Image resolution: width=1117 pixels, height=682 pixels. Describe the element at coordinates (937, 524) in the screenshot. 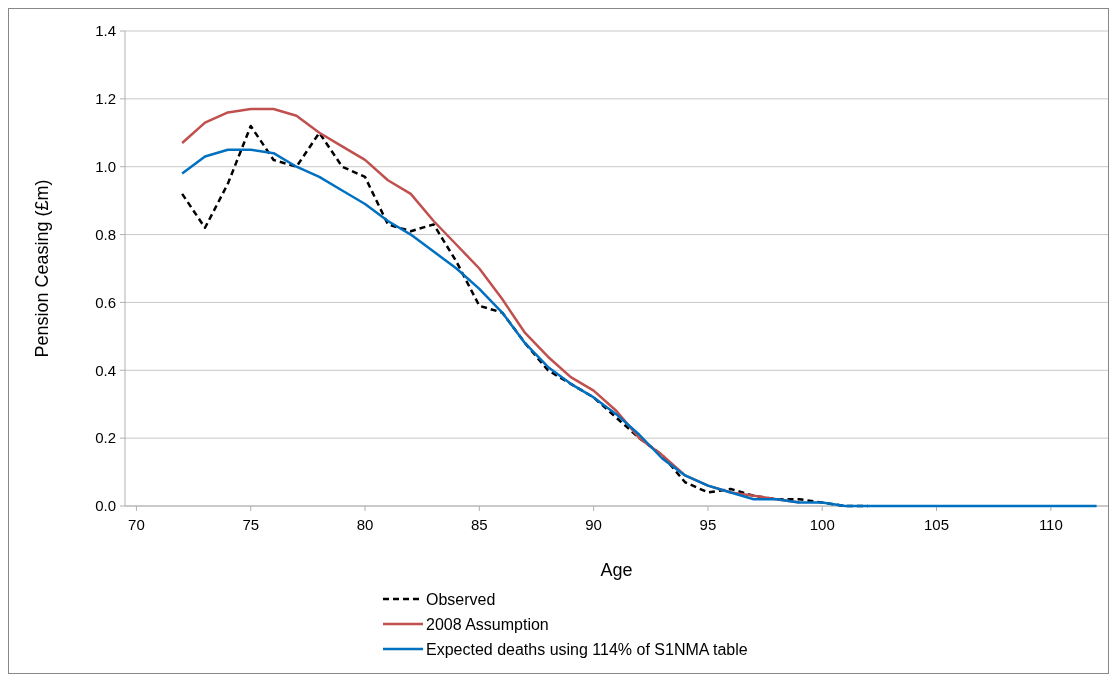

I see `x-tick-label: 105` at that location.